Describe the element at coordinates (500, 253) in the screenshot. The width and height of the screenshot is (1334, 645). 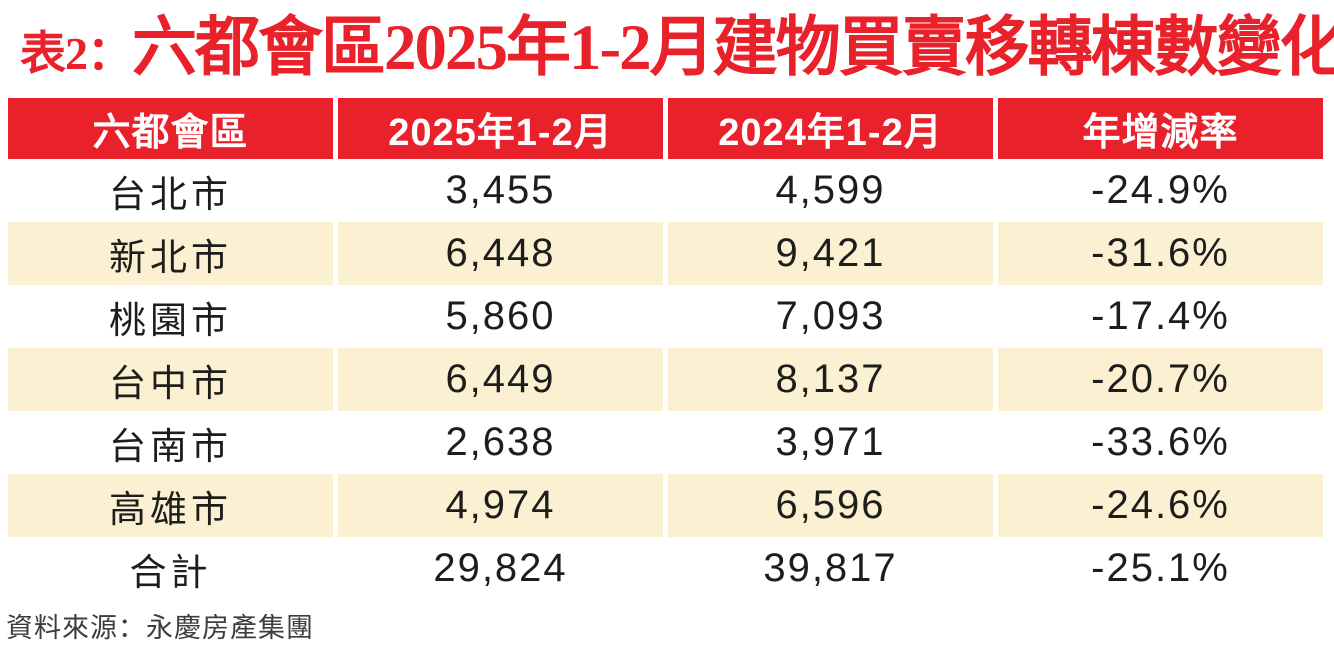
I see `cell-2025: 6,448` at that location.